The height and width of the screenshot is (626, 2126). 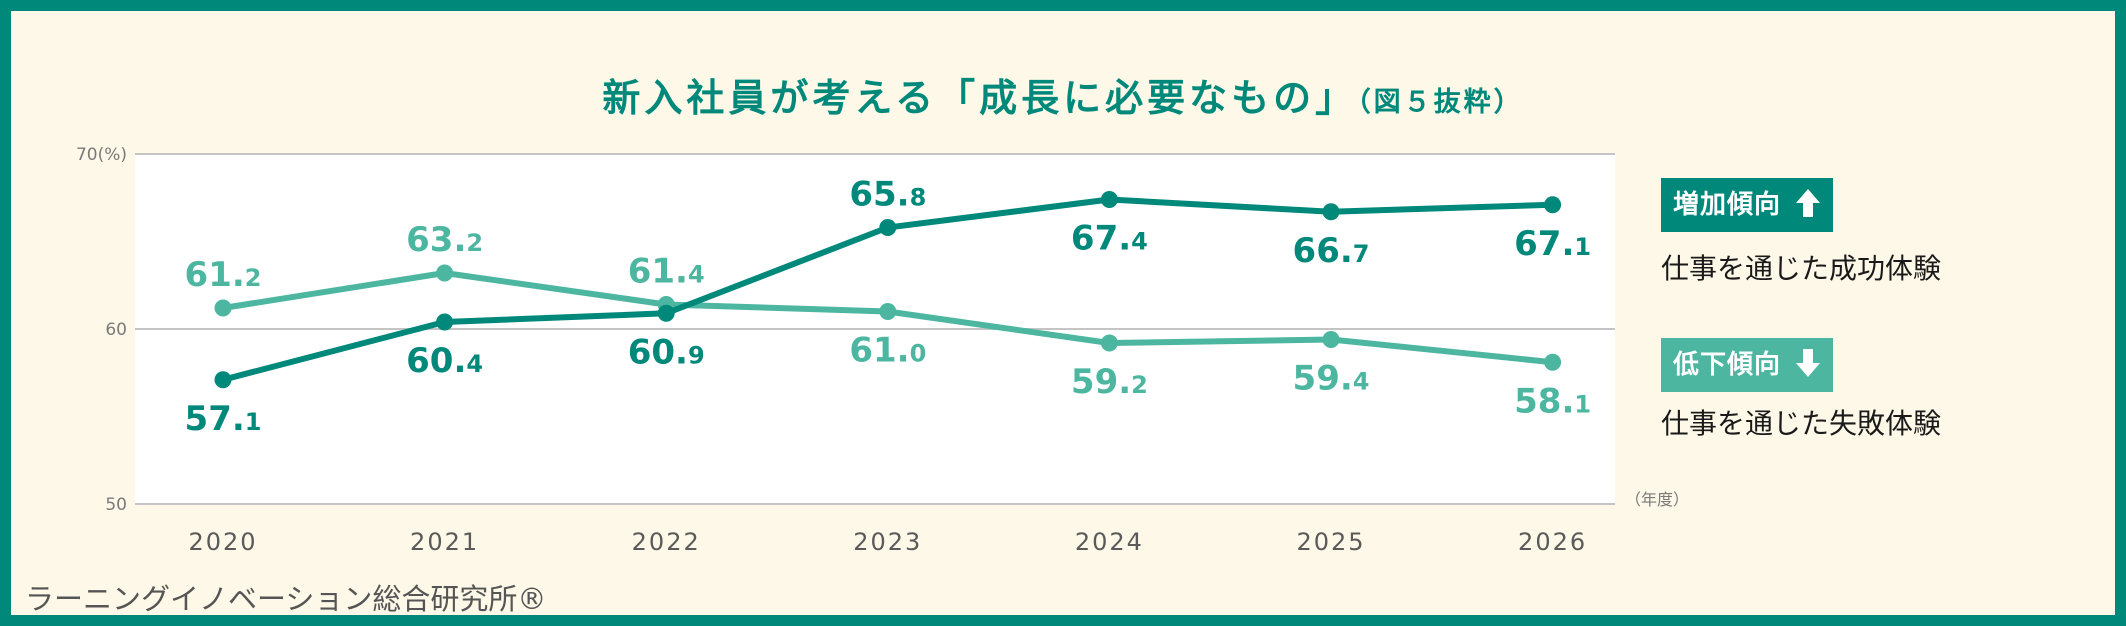 I want to click on chart-title: 新入社員が考える「成長に必要なもの」（図５抜粋）, so click(x=1063, y=94).